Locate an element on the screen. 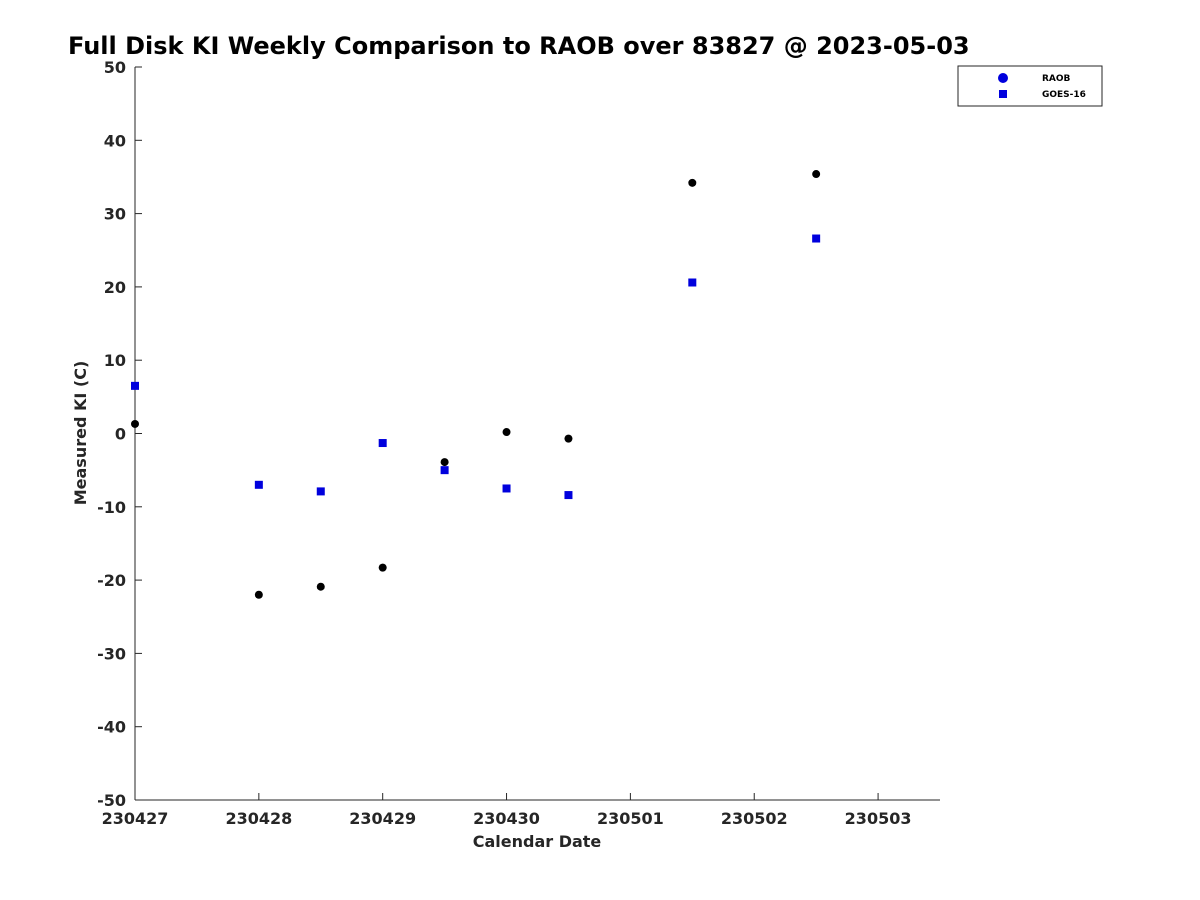  legend: RAOB GOES-16 is located at coordinates (1030, 86).